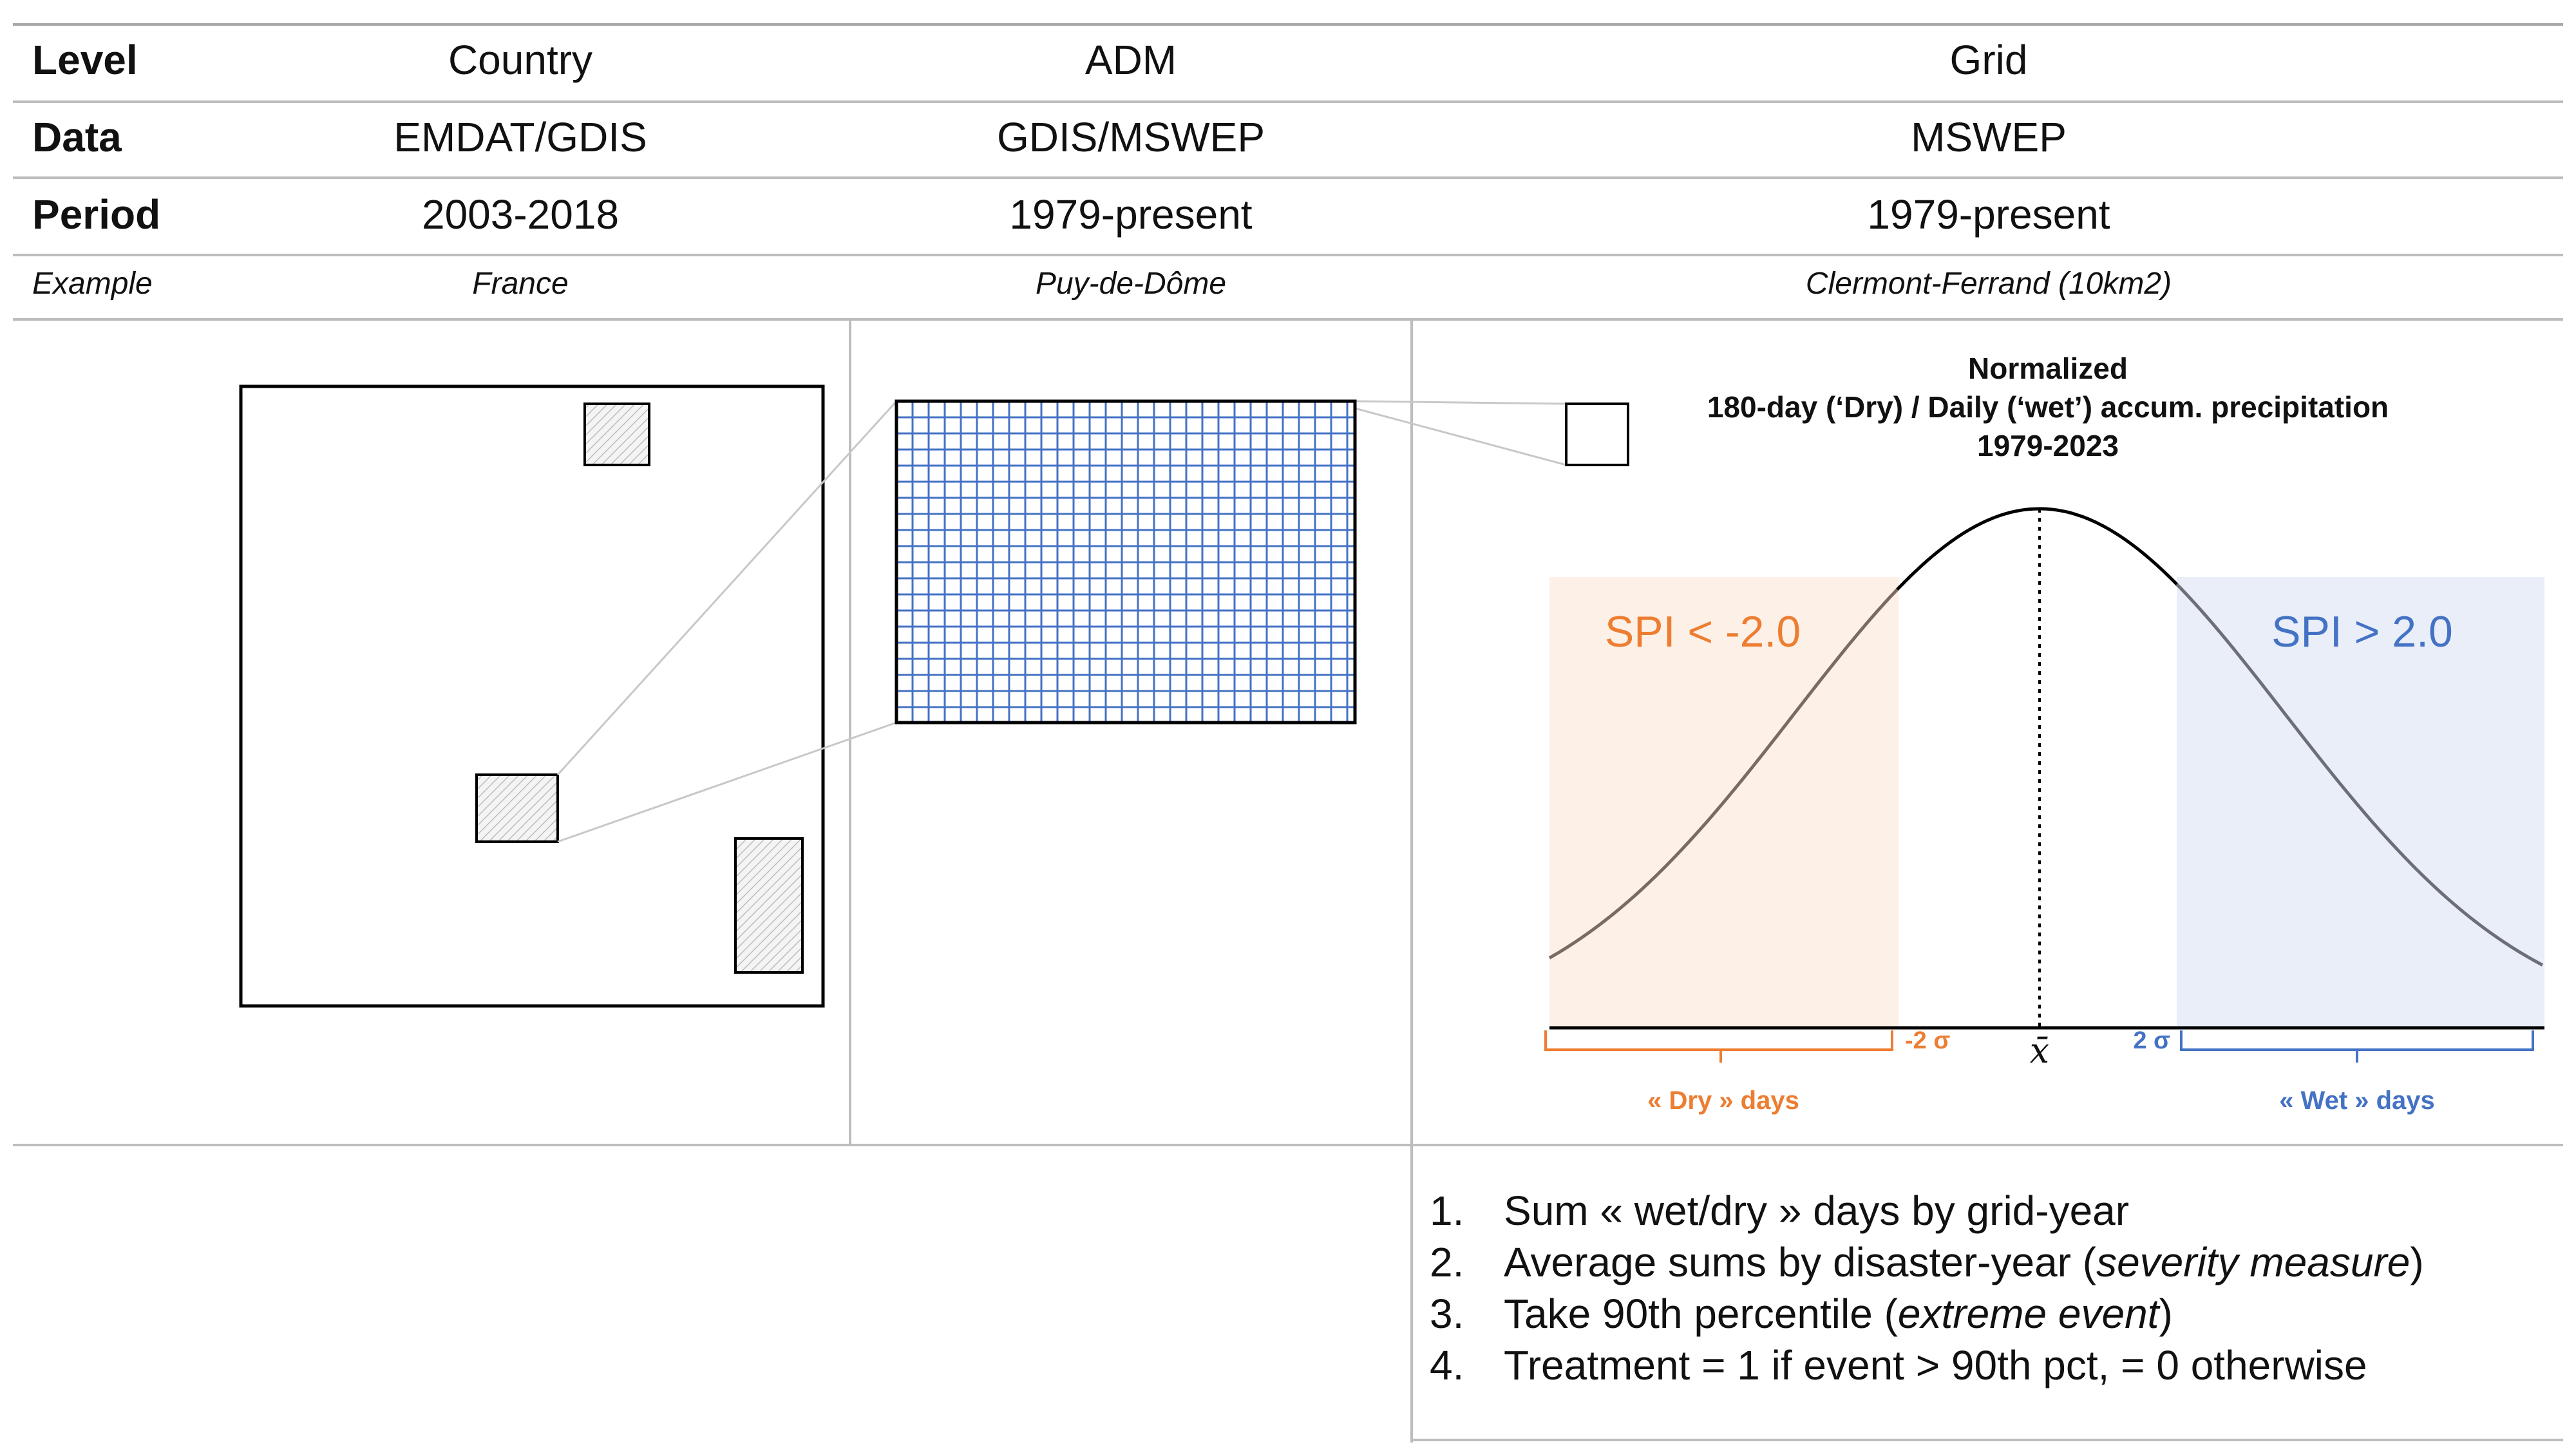 This screenshot has height=1449, width=2576. What do you see at coordinates (1130, 60) in the screenshot?
I see `level-adm: ADM` at bounding box center [1130, 60].